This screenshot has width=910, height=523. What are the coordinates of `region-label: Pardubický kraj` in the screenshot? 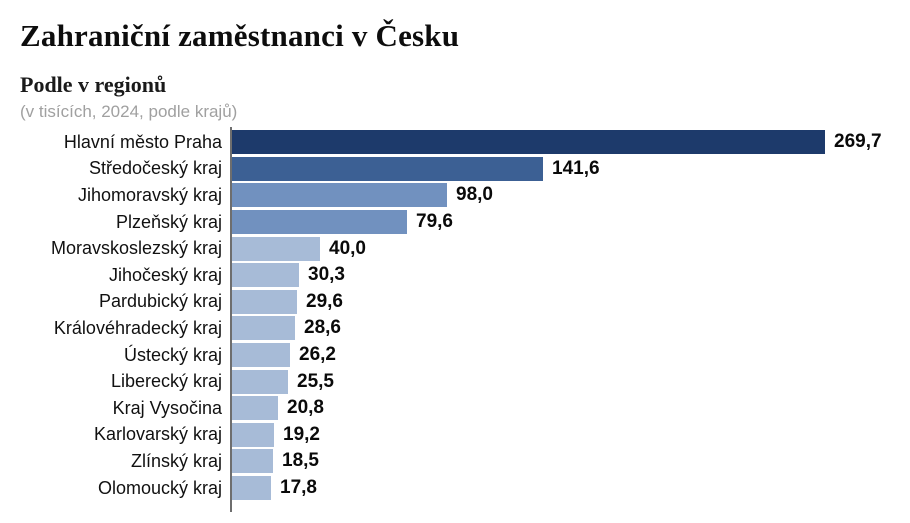 It's located at (160, 301).